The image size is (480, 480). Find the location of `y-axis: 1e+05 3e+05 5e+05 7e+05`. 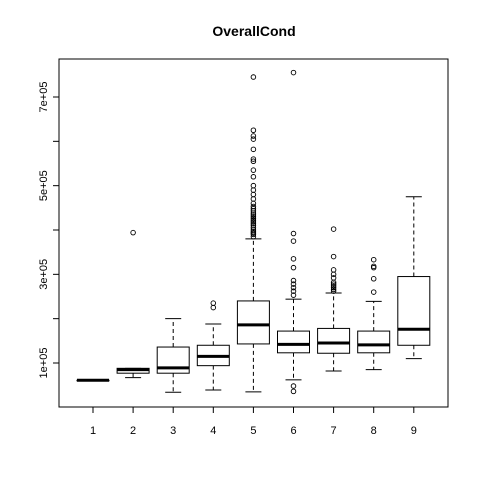

y-axis: 1e+05 3e+05 5e+05 7e+05 is located at coordinates (48, 230).